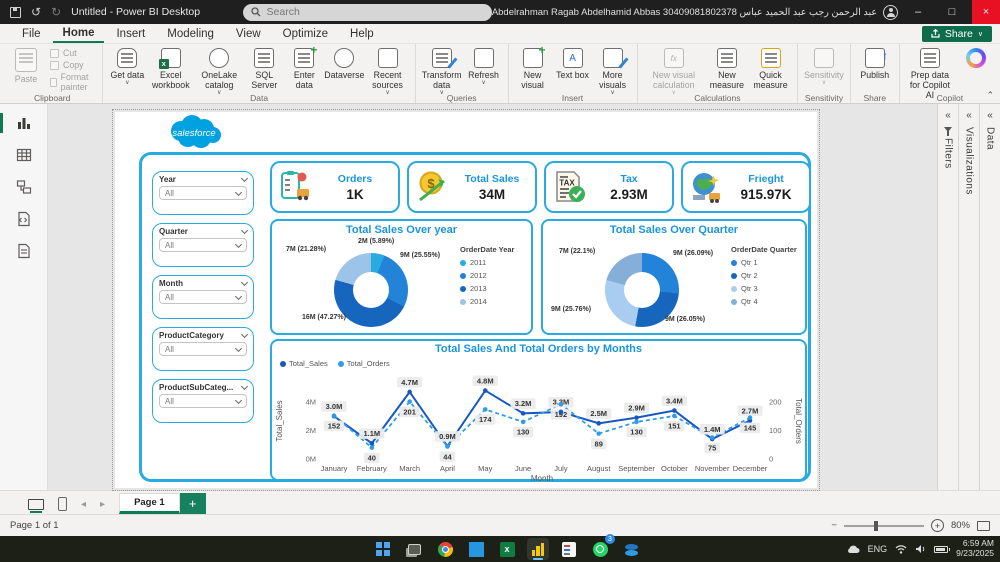 Image resolution: width=1000 pixels, height=562 pixels. What do you see at coordinates (344, 64) in the screenshot?
I see `dataverse-button: Dataverse` at bounding box center [344, 64].